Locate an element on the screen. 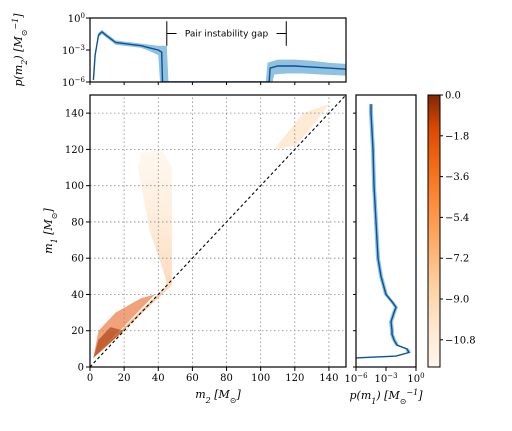 The width and height of the screenshot is (512, 431). density-region-low-mass is located at coordinates (132, 253).